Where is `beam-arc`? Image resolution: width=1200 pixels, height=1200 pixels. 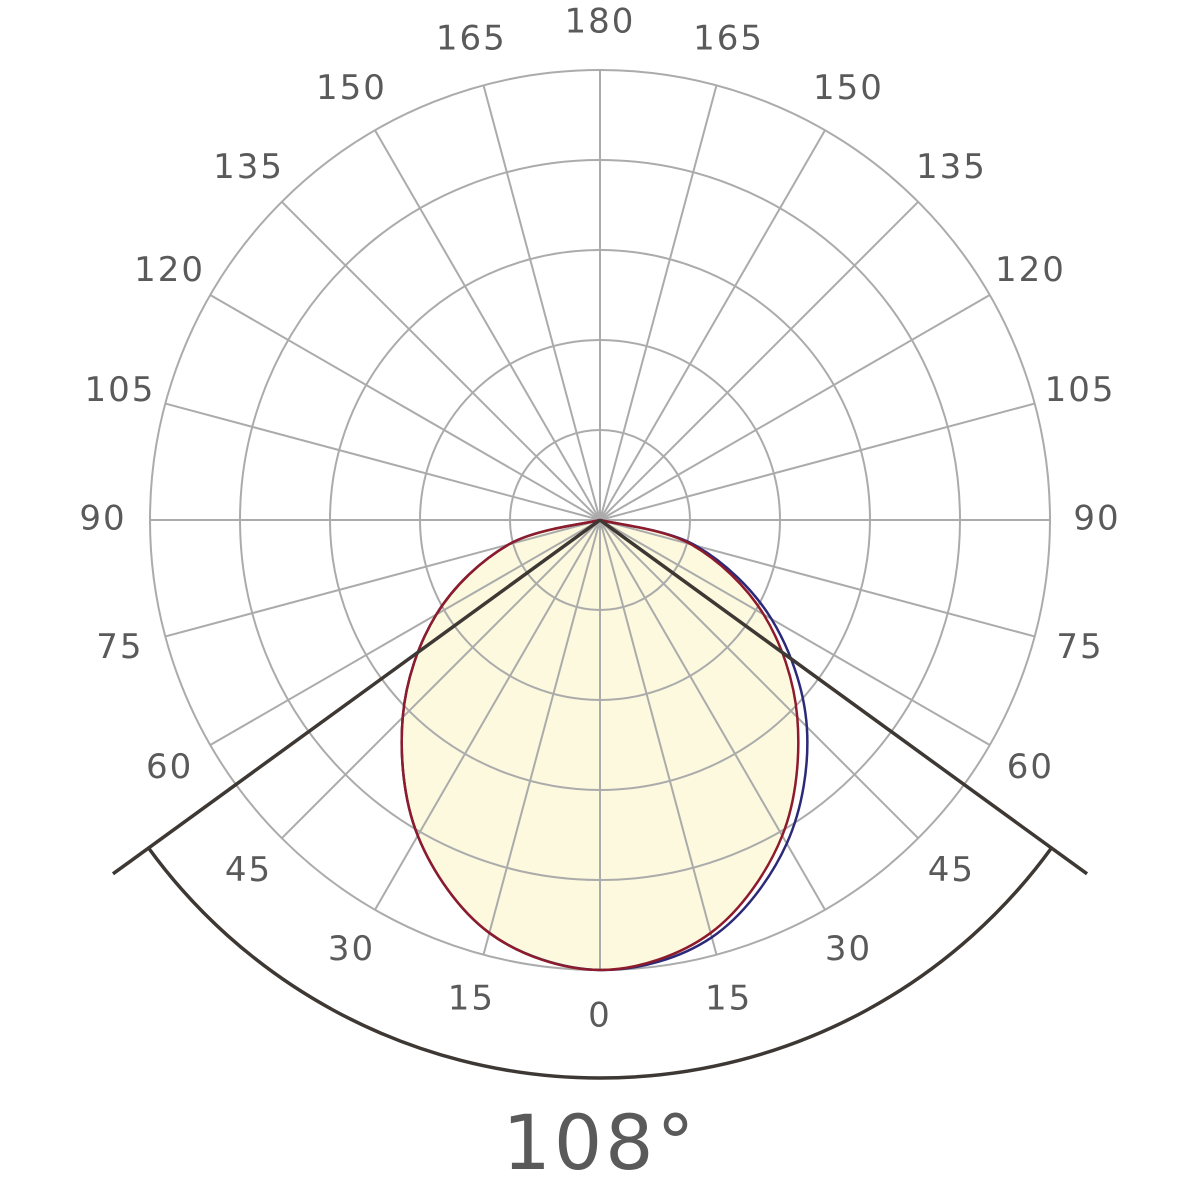
beam-arc is located at coordinates (600, 963).